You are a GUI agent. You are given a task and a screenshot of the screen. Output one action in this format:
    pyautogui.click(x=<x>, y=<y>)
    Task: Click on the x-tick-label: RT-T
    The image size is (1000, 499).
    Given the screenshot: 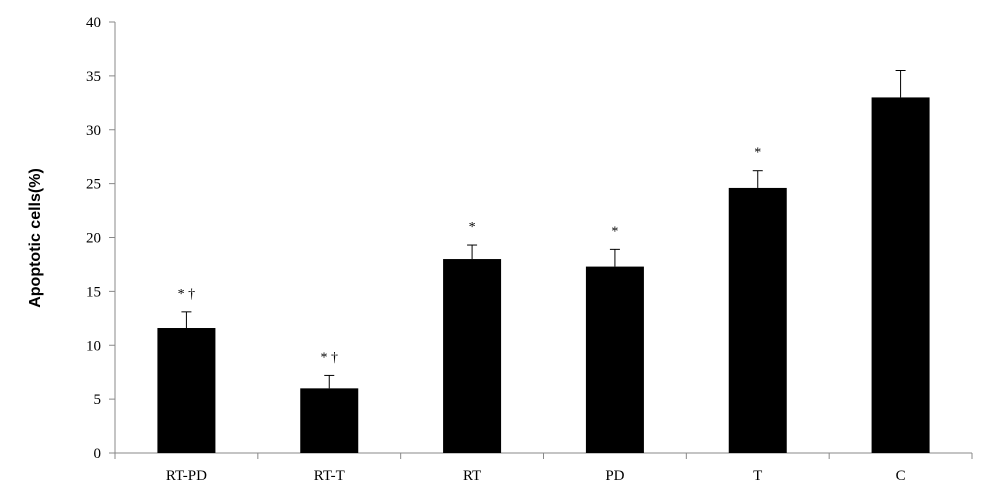 What is the action you would take?
    pyautogui.click(x=329, y=476)
    